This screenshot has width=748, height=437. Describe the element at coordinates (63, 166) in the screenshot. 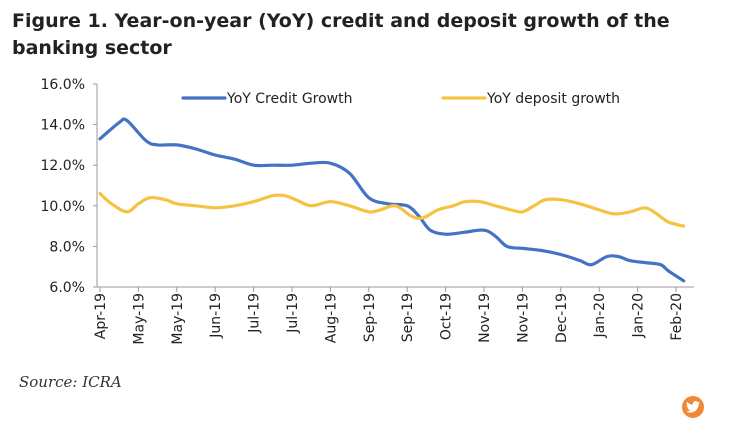

I see `y-tick-label: 12.0%` at that location.